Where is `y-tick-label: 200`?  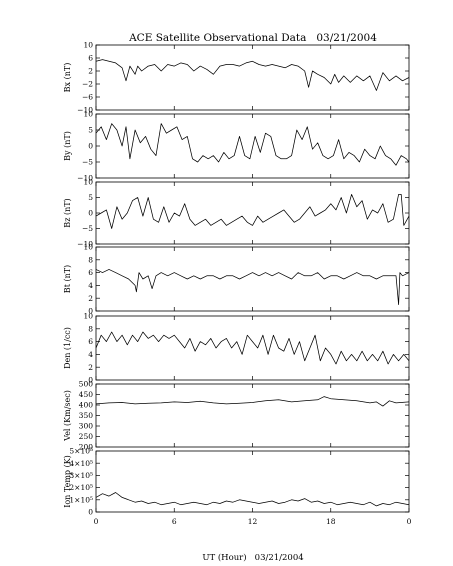
y-tick-label: 200 is located at coordinates (86, 447).